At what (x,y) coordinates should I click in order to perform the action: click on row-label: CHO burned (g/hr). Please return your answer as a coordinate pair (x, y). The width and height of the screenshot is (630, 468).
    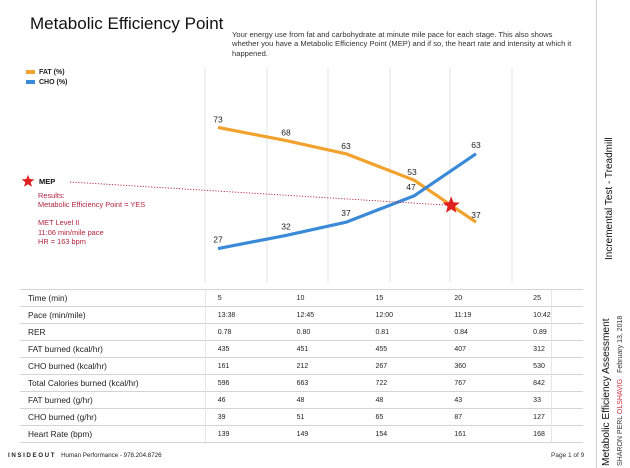
    Looking at the image, I should click on (113, 417).